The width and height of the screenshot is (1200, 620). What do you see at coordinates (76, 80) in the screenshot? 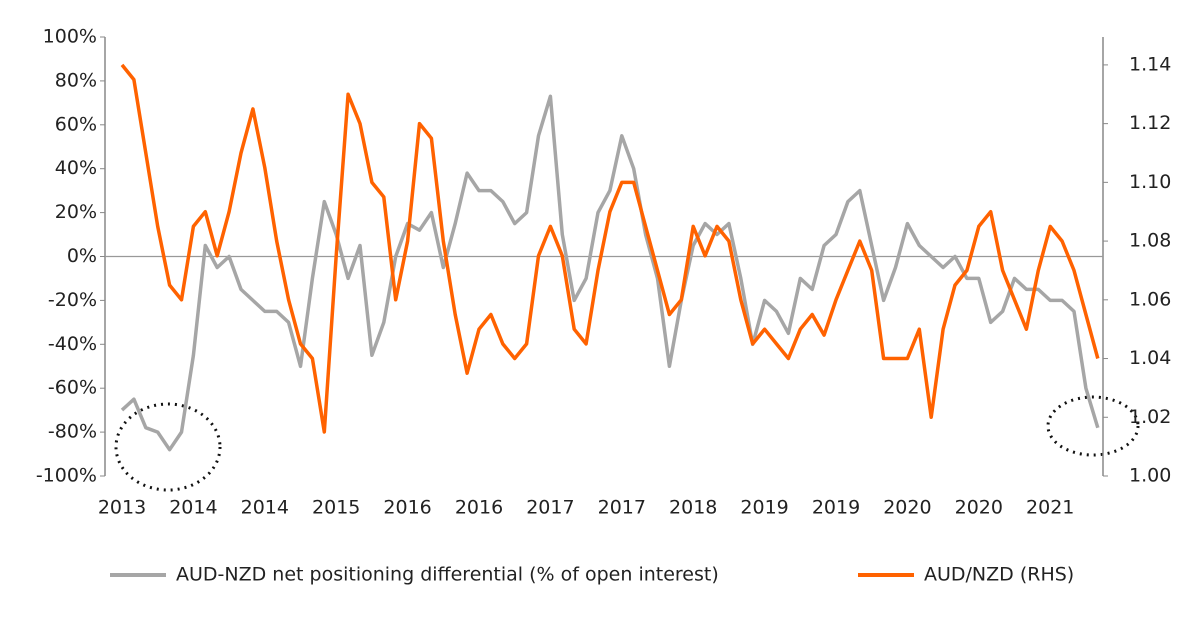
I see `y-tick-label: 80%` at bounding box center [76, 80].